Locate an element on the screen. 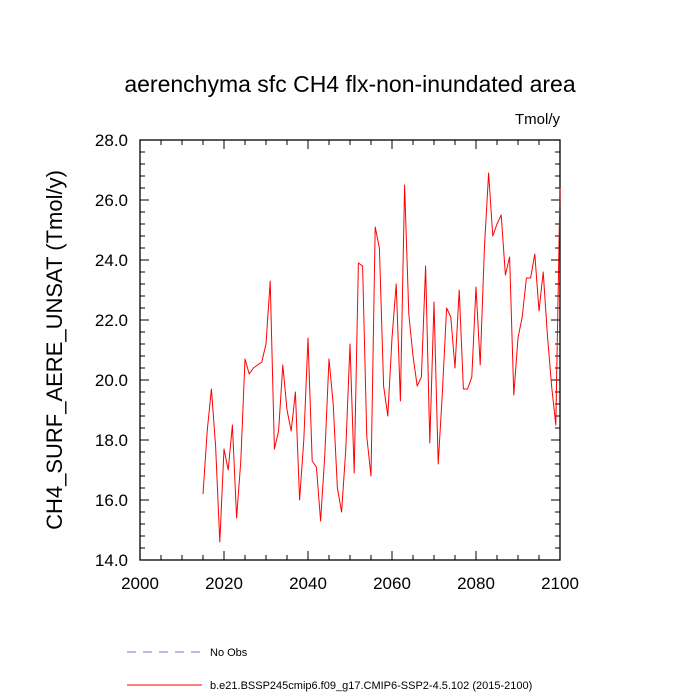  y-tick-label: 14.0 is located at coordinates (111, 560).